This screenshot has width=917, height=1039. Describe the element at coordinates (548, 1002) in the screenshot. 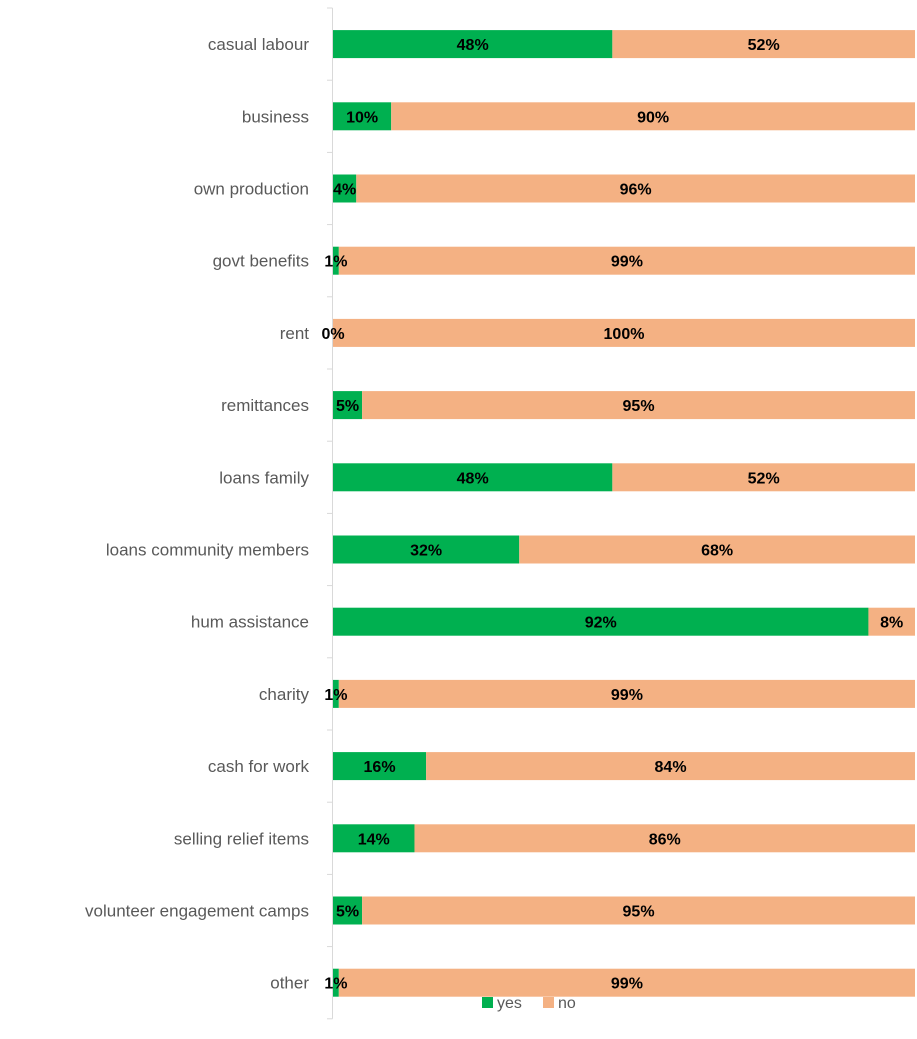

I see `legend-swatch-no` at that location.